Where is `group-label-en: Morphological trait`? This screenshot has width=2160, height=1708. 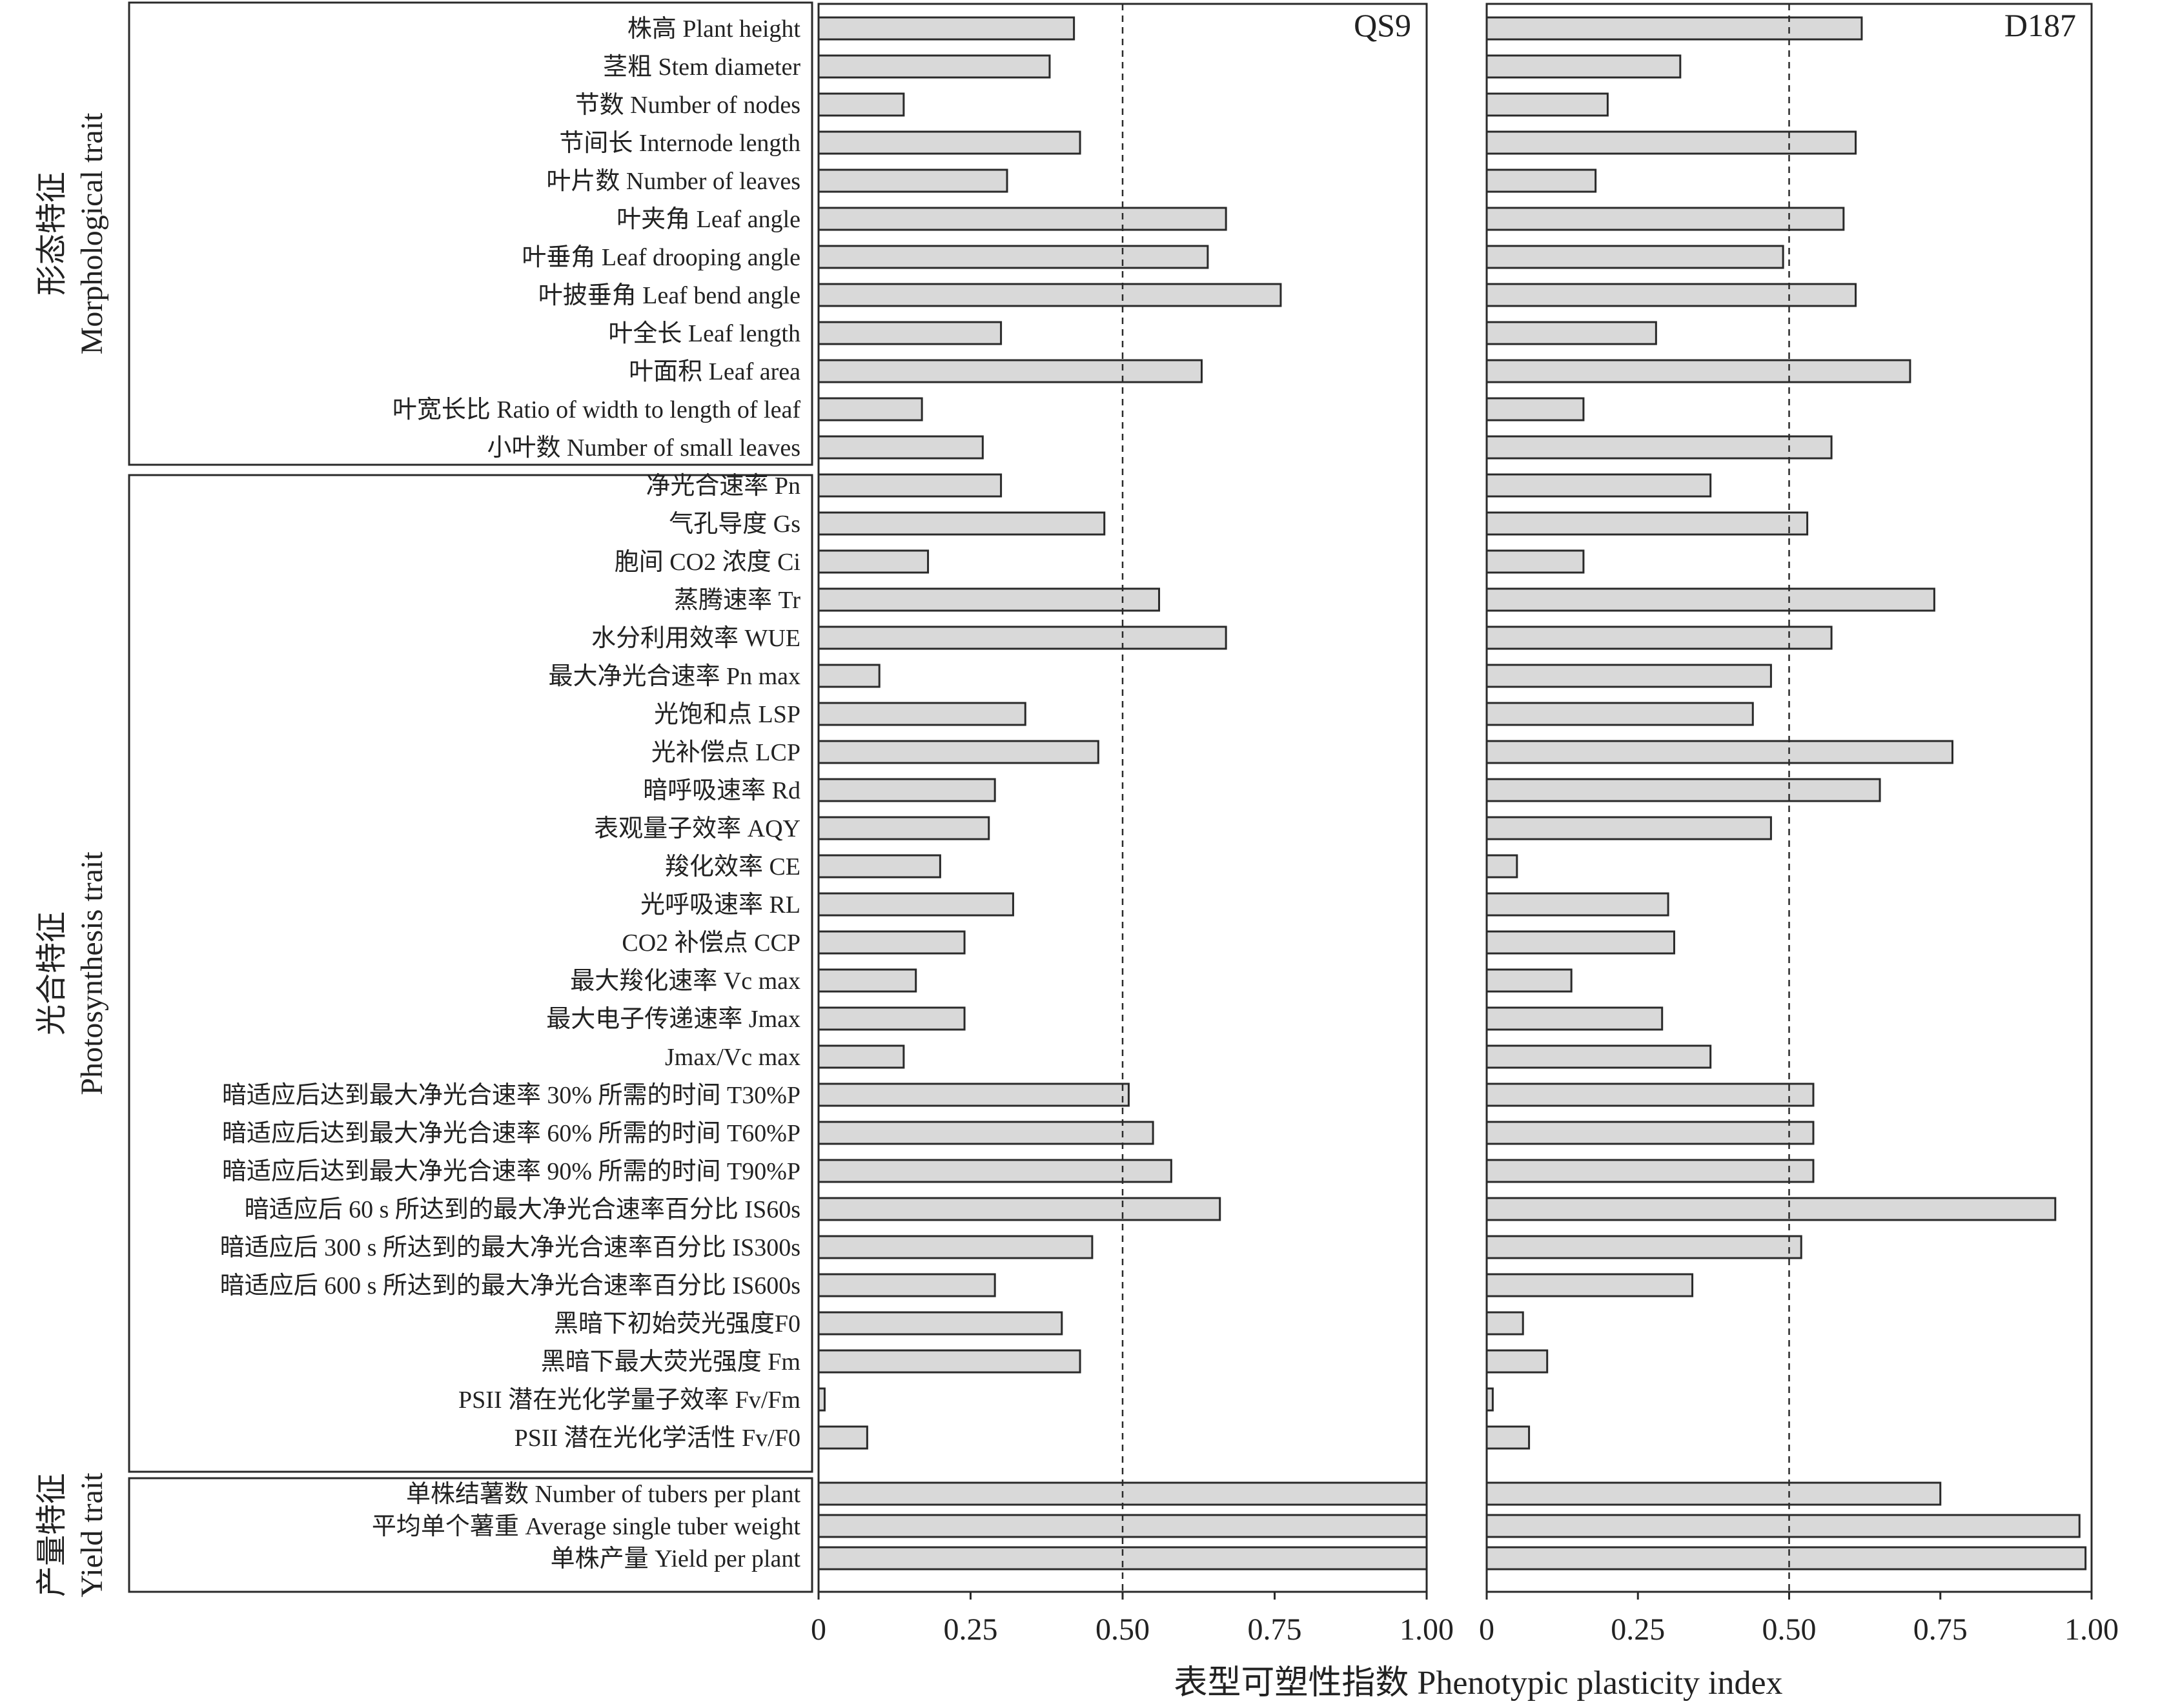 group-label-en: Morphological trait is located at coordinates (92, 233).